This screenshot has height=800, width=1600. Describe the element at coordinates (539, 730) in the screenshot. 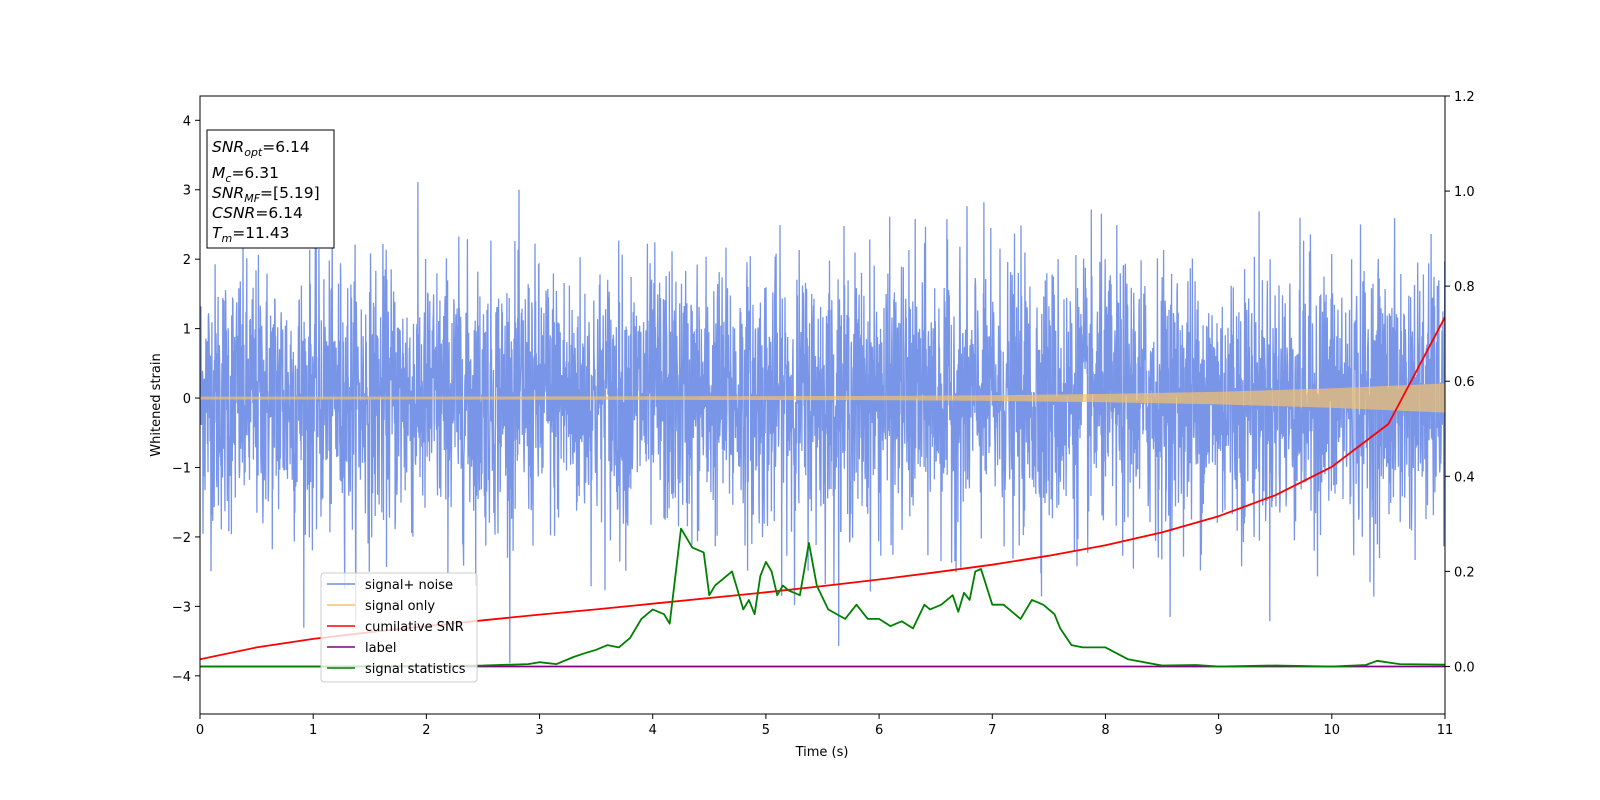

I see `x-tick-label: 3` at that location.